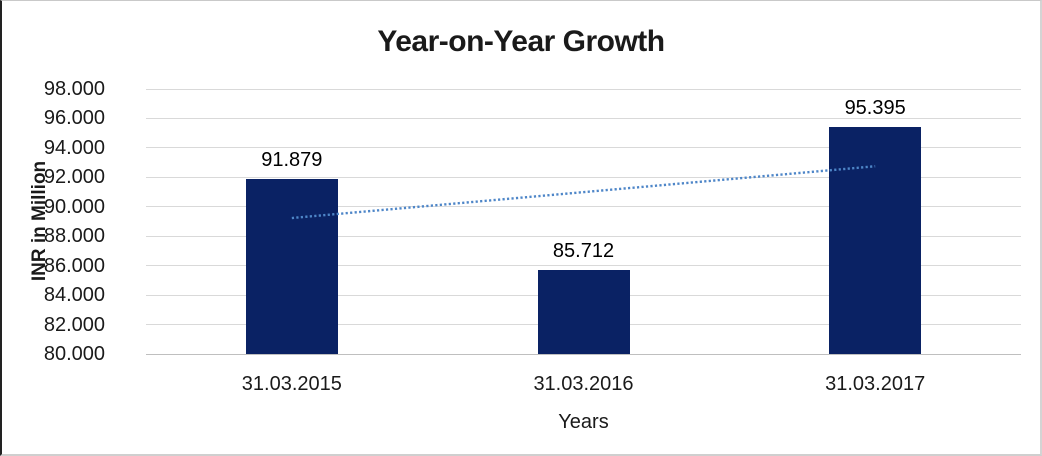  What do you see at coordinates (74, 118) in the screenshot?
I see `y-tick-label: 96.000` at bounding box center [74, 118].